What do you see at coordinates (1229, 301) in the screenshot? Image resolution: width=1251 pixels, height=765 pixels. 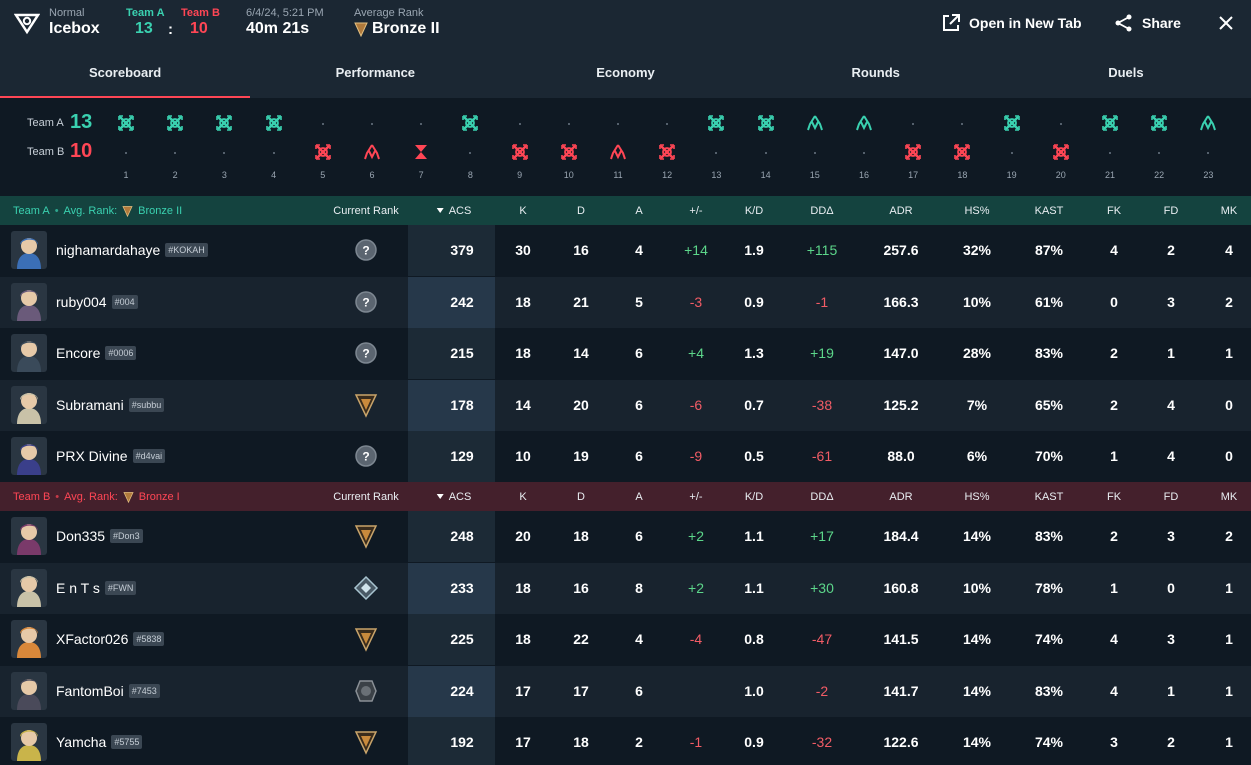 I see `stat-mk: 2` at bounding box center [1229, 301].